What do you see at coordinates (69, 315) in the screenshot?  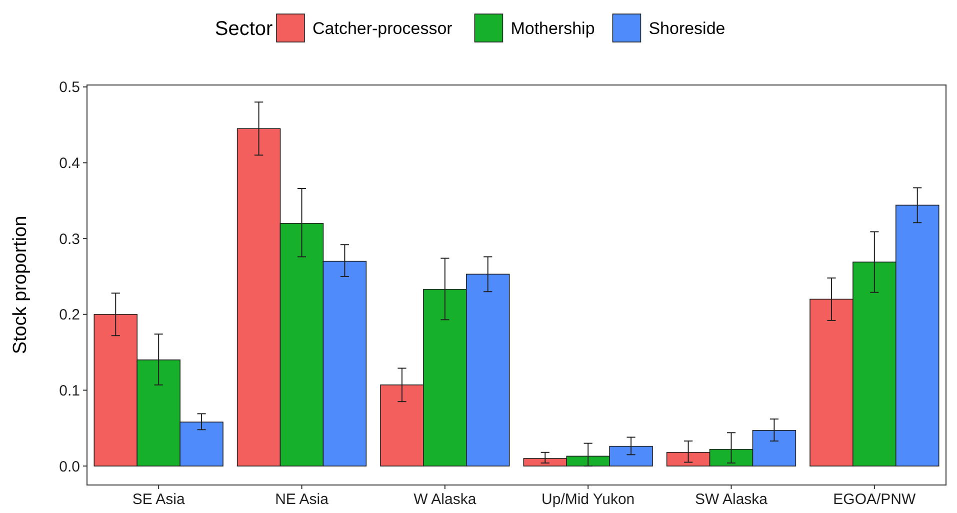 I see `y-tick-label: 0.2` at bounding box center [69, 315].